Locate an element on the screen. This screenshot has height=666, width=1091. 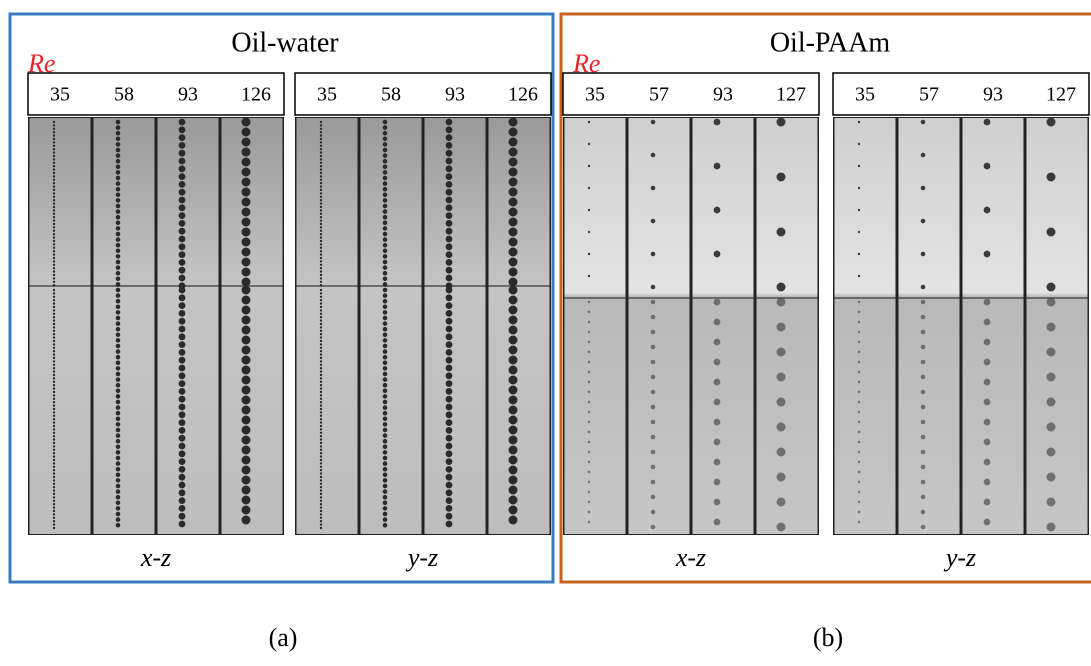
panel-label: (b) is located at coordinates (828, 637).